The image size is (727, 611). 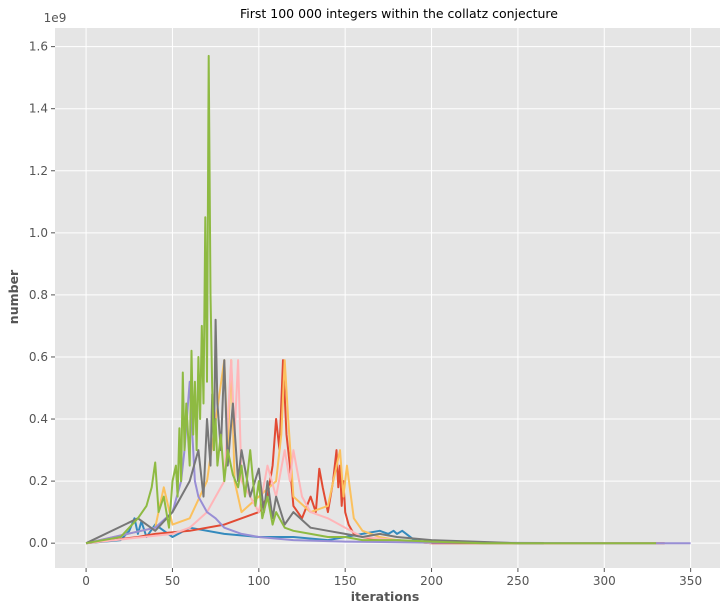 What do you see at coordinates (38, 419) in the screenshot?
I see `y-tick-label-2: 0.4` at bounding box center [38, 419].